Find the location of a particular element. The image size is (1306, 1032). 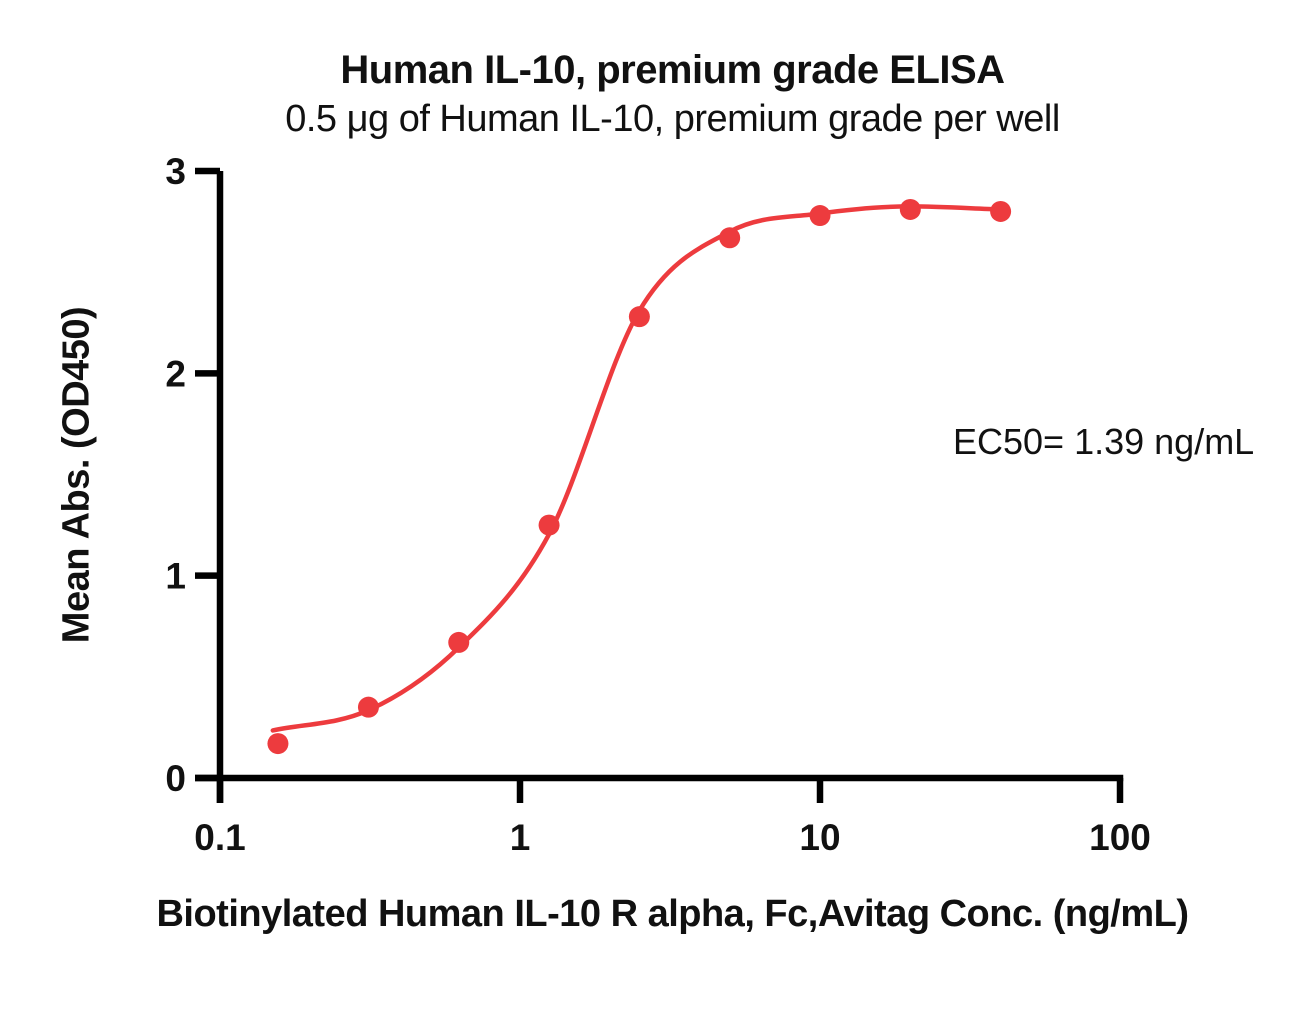

x-tick-label: 1 is located at coordinates (520, 837).